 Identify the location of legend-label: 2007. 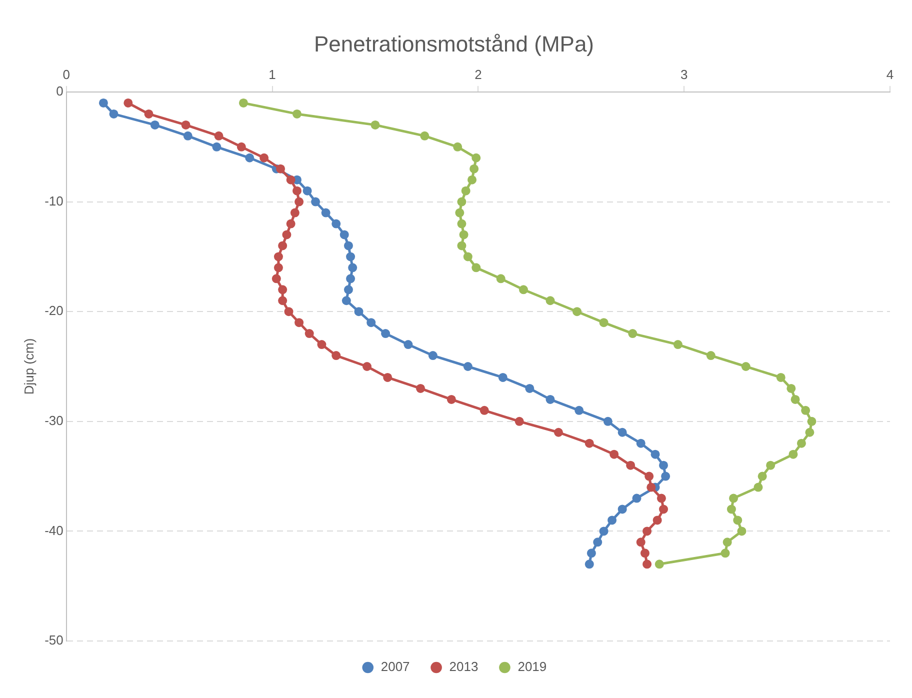
(395, 666).